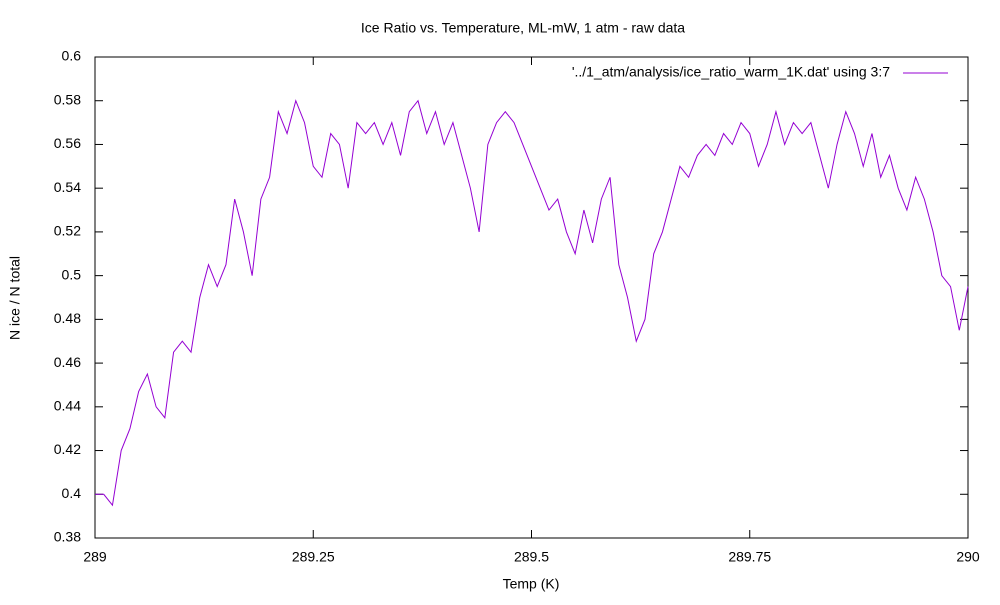  Describe the element at coordinates (67, 537) in the screenshot. I see `y-tick-label: 0.38` at that location.